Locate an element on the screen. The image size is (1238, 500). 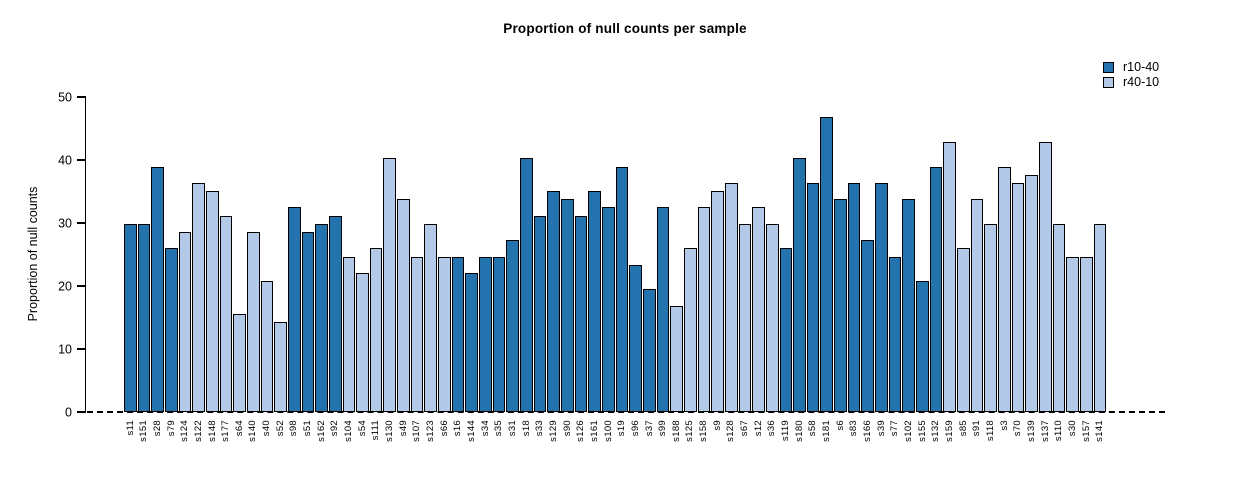
x-tick-label-cell: s140 is located at coordinates (253, 449).